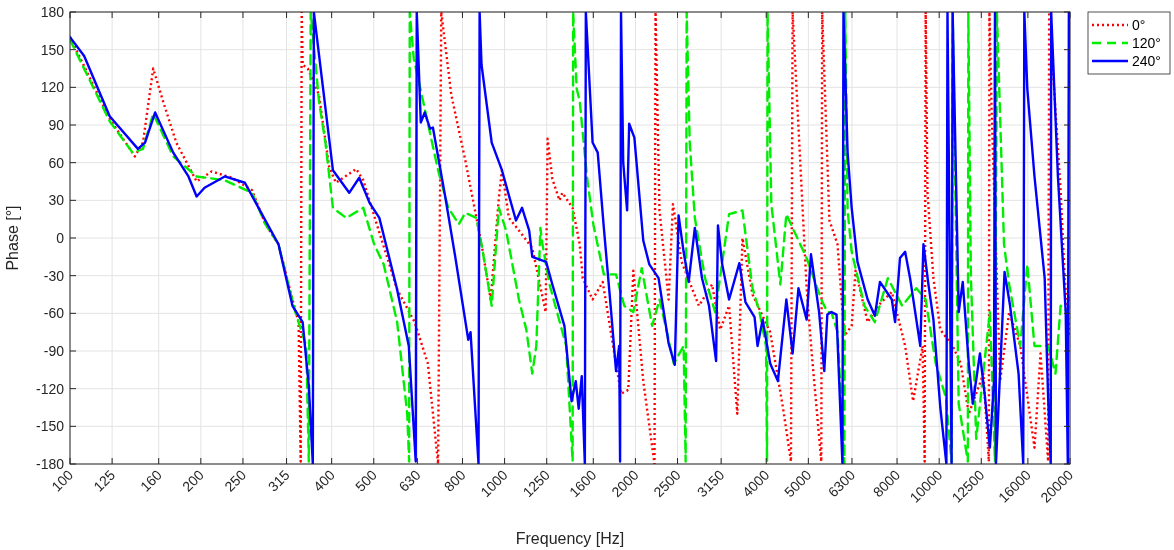 The width and height of the screenshot is (1174, 550). What do you see at coordinates (454, 480) in the screenshot?
I see `x-tick-label: 800` at bounding box center [454, 480].